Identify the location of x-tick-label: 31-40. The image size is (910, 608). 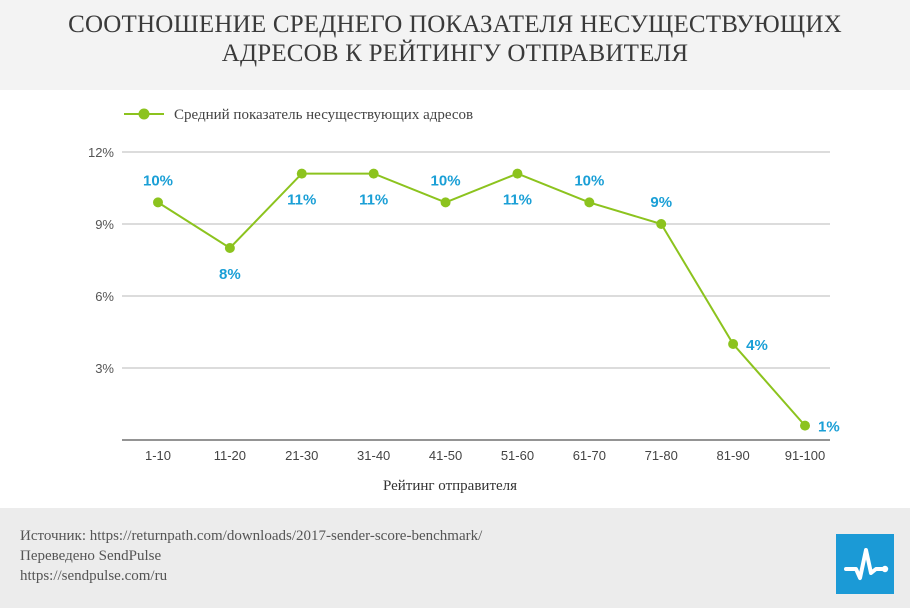
(373, 455).